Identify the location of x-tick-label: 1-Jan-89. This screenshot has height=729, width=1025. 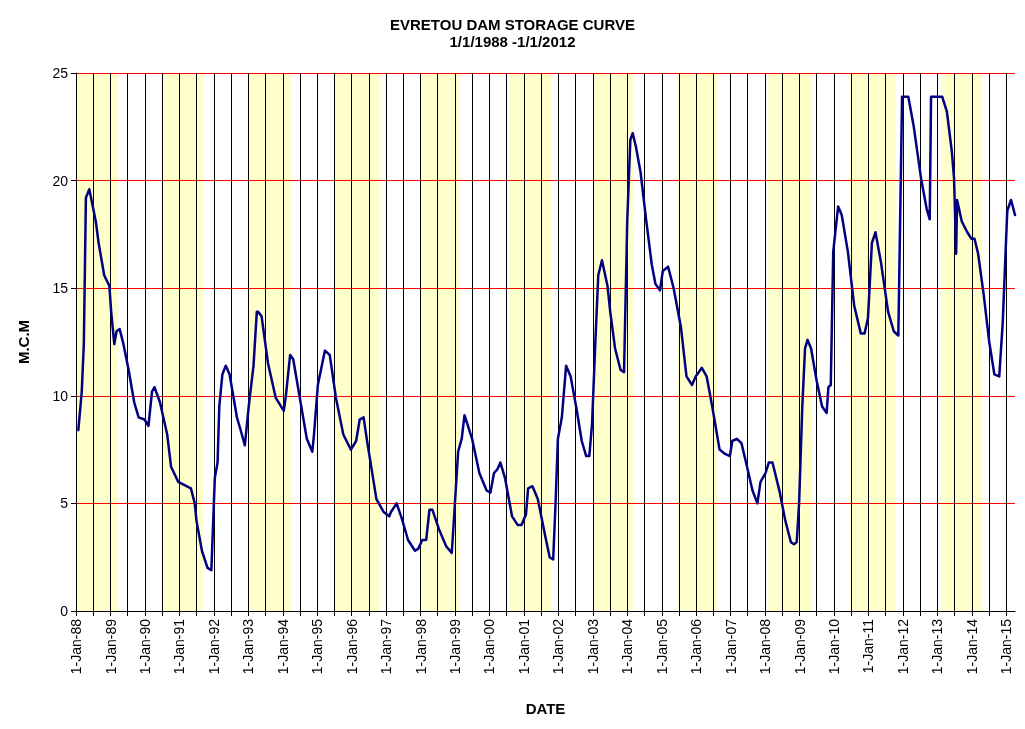
(110, 646).